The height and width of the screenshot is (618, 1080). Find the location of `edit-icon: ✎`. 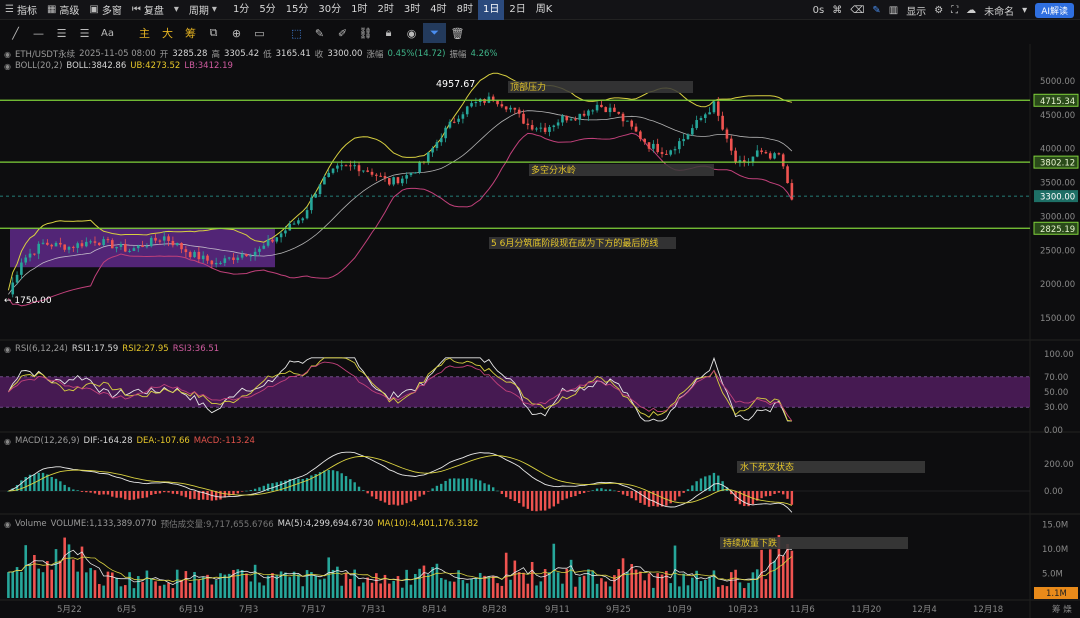

edit-icon: ✎ is located at coordinates (876, 10).